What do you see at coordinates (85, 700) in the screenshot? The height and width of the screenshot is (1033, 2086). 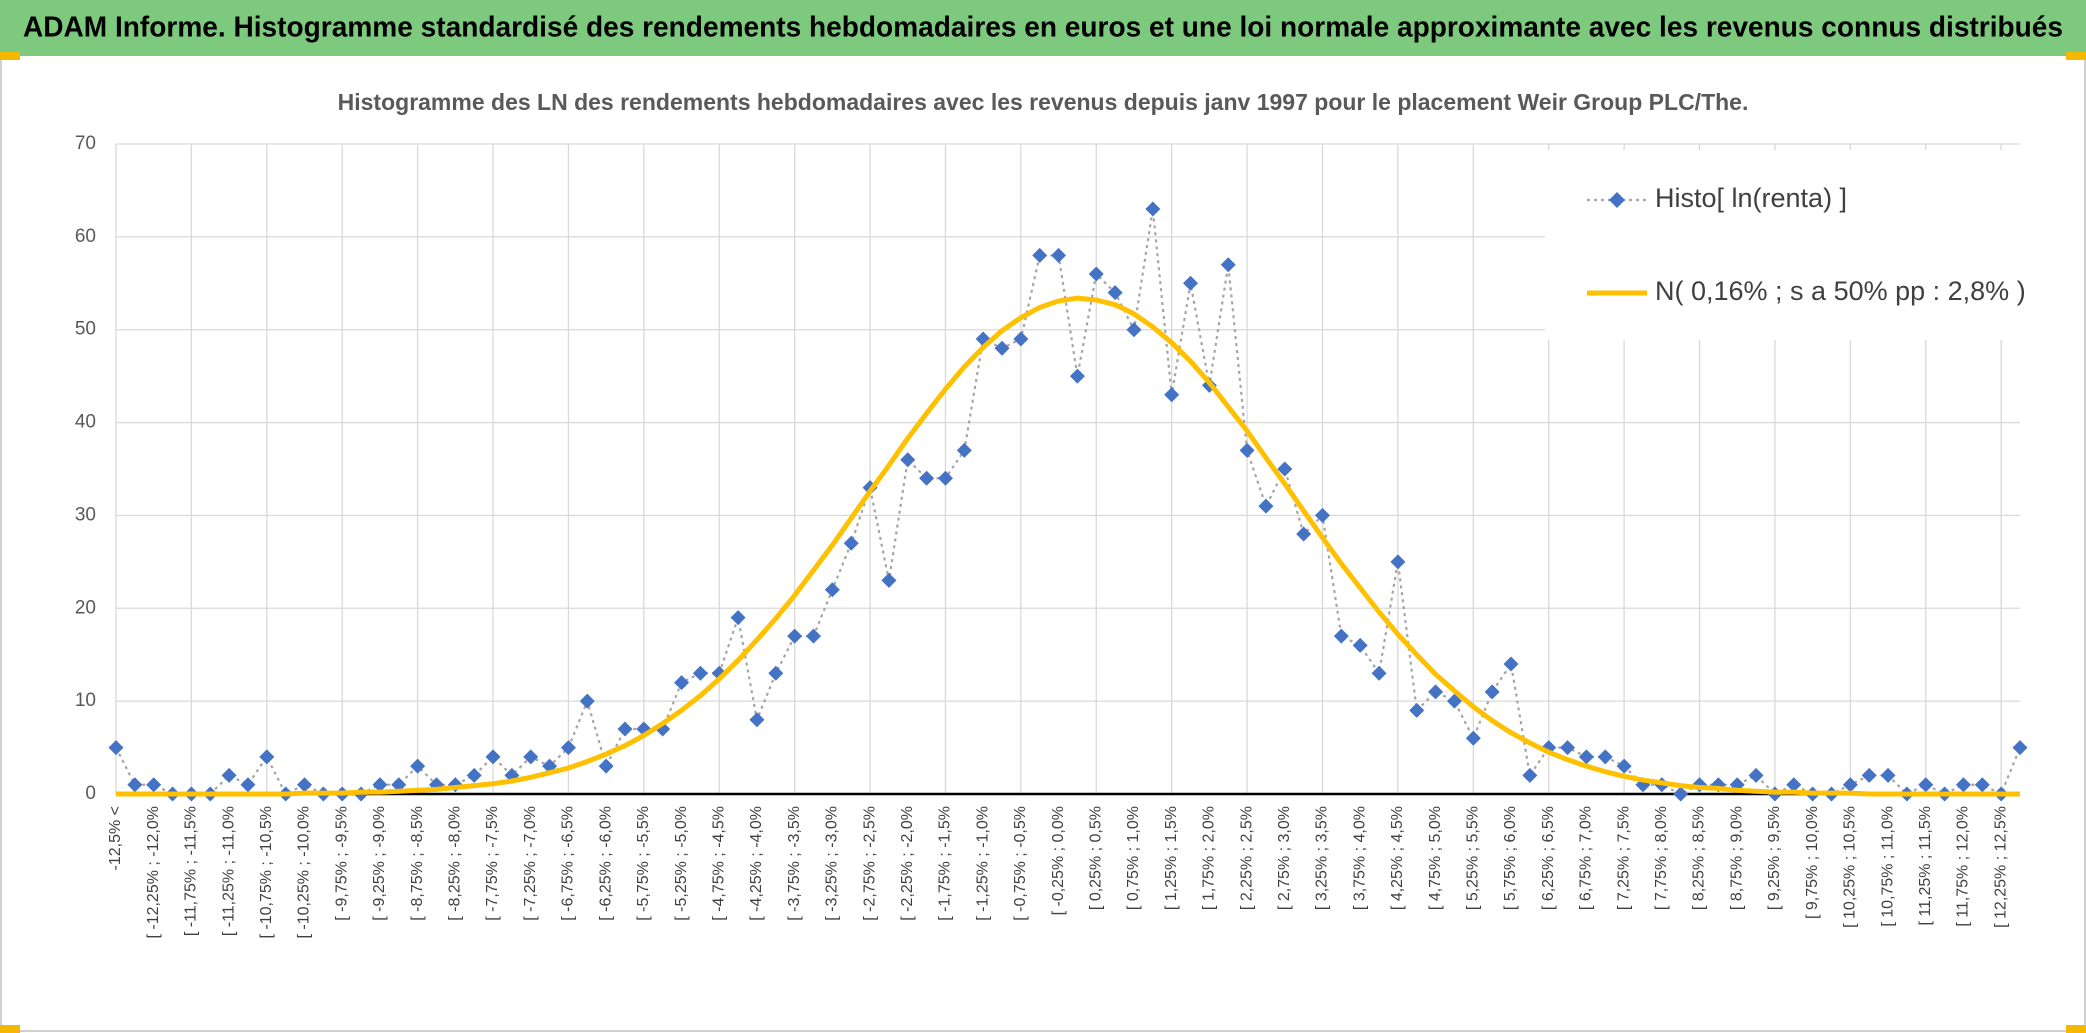 I see `y-tick-label: 10` at bounding box center [85, 700].